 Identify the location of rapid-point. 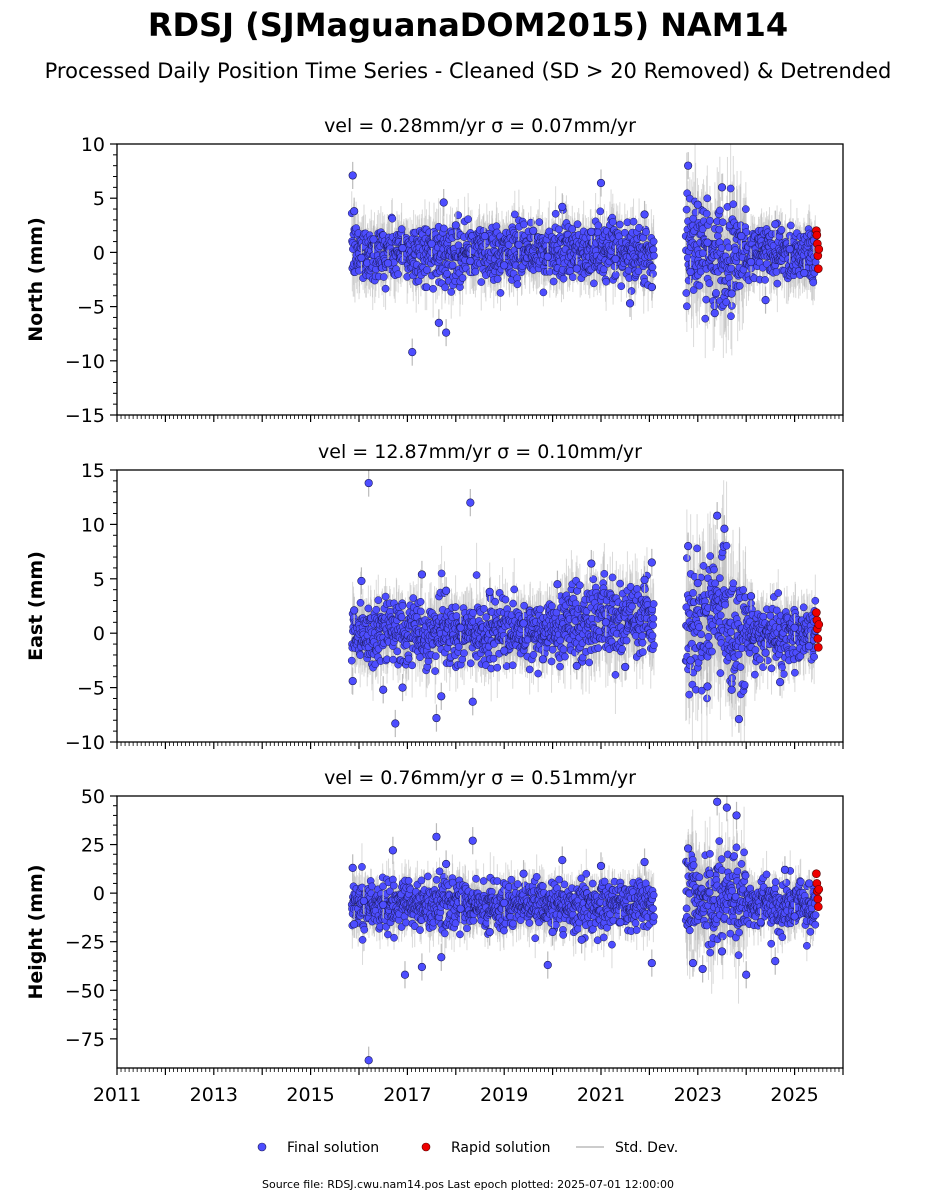
(818, 268).